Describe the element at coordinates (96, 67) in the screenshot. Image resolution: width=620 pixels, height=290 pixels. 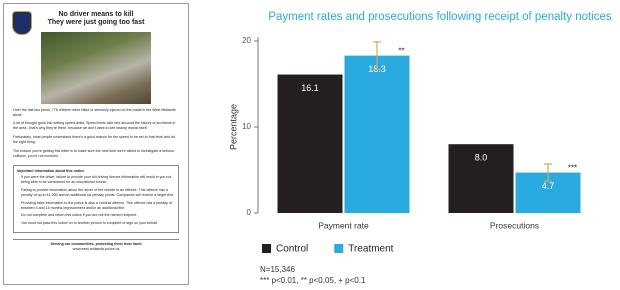
I see `roadside-photo` at that location.